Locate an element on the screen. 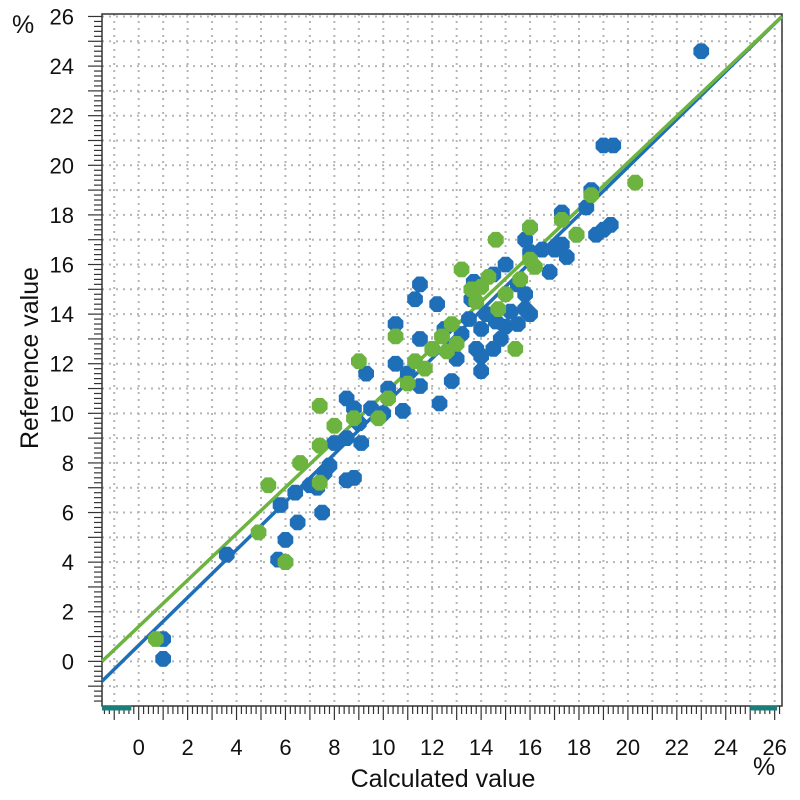 The image size is (800, 800). y-tick-label: 26 is located at coordinates (62, 16).